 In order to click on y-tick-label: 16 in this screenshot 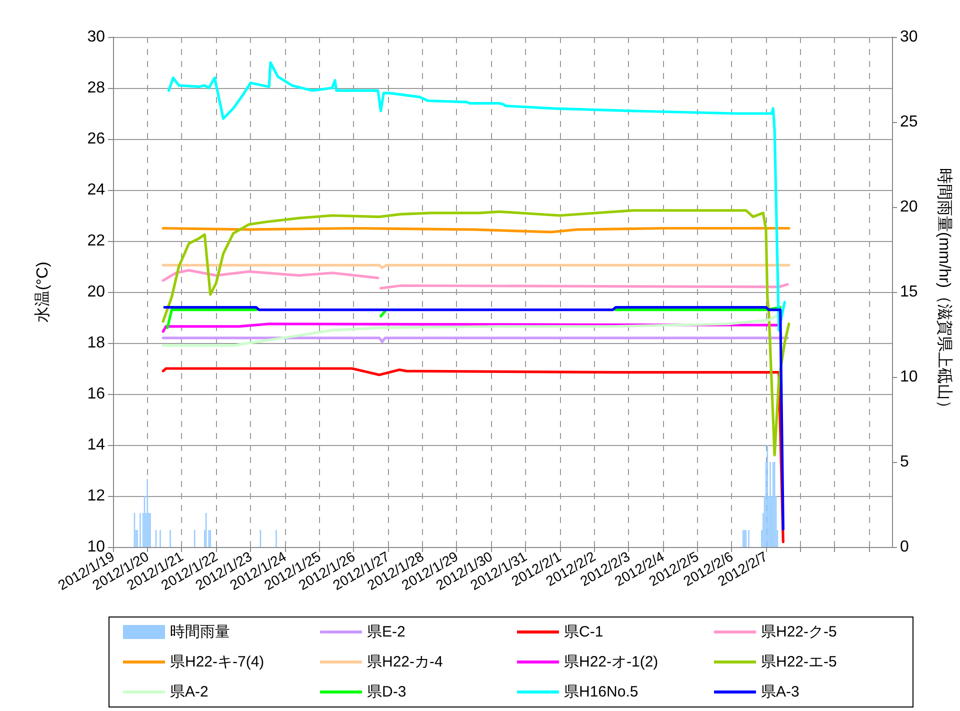, I will do `click(96, 394)`.